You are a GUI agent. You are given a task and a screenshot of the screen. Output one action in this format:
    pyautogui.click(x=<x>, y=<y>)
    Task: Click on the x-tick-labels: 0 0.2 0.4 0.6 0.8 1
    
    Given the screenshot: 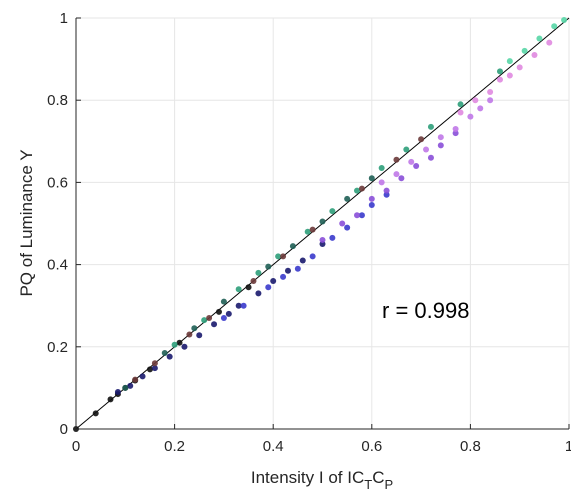 What is the action you would take?
    pyautogui.click(x=321, y=446)
    